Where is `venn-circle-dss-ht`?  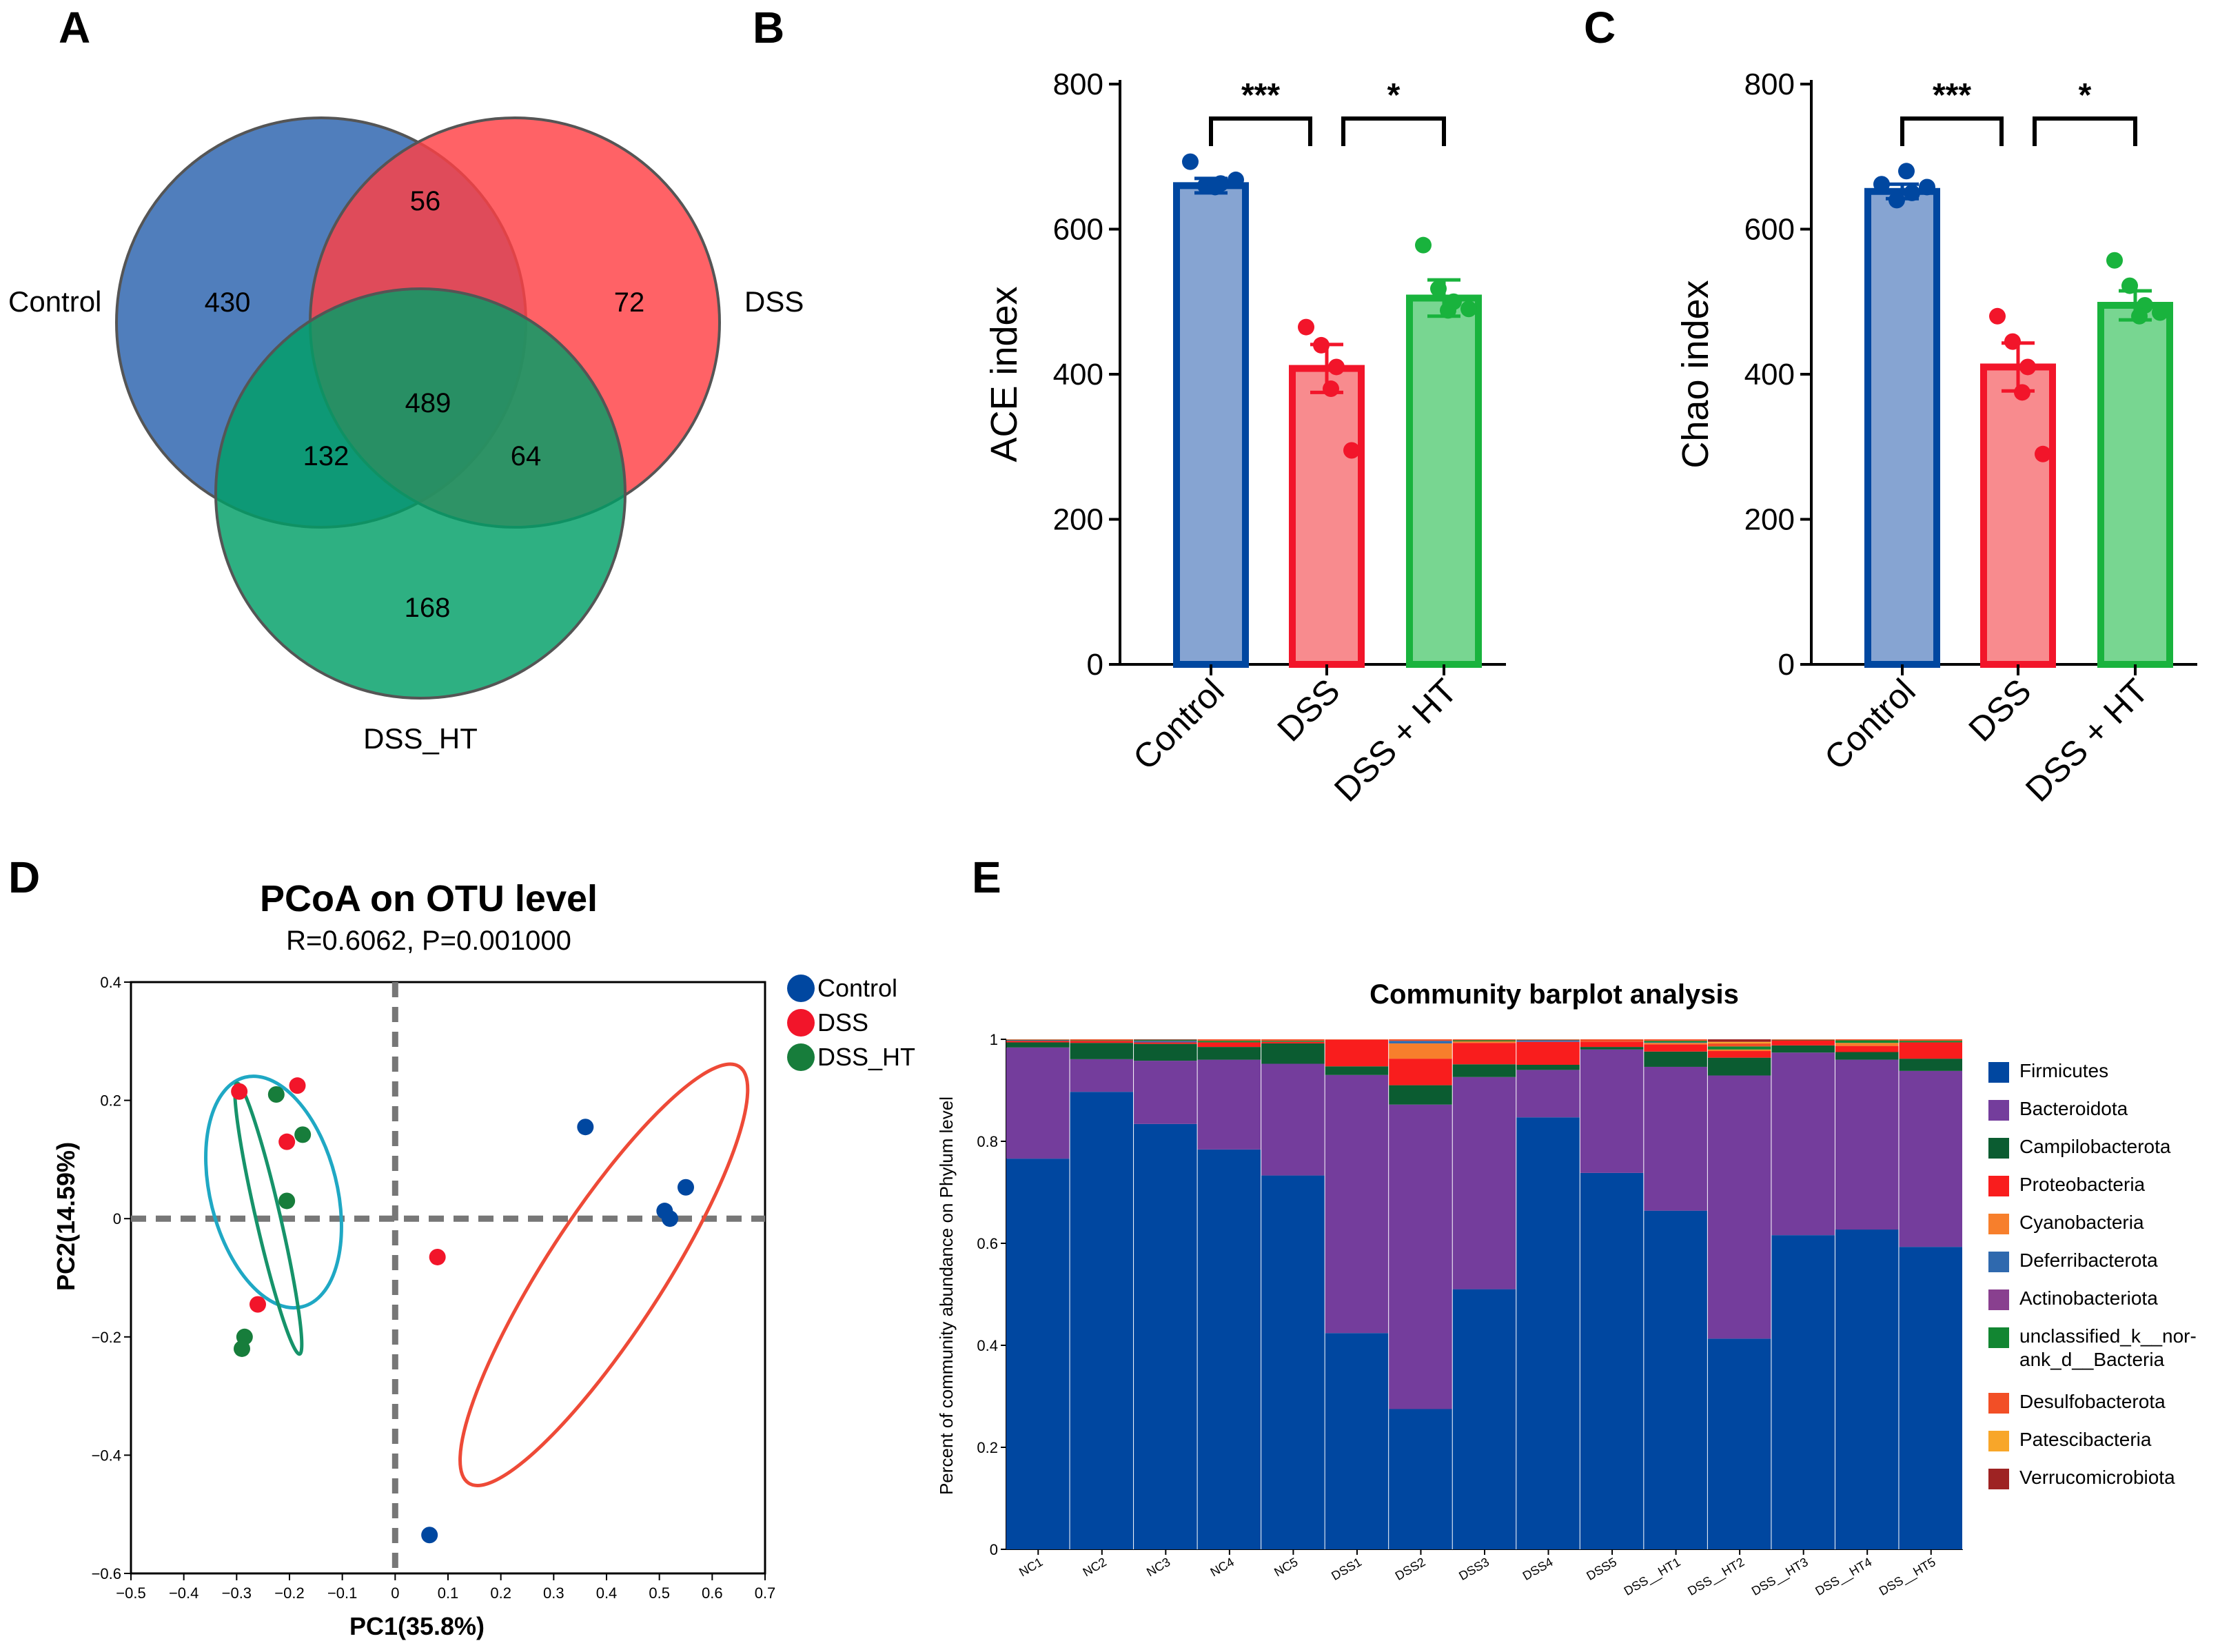 venn-circle-dss-ht is located at coordinates (420, 494).